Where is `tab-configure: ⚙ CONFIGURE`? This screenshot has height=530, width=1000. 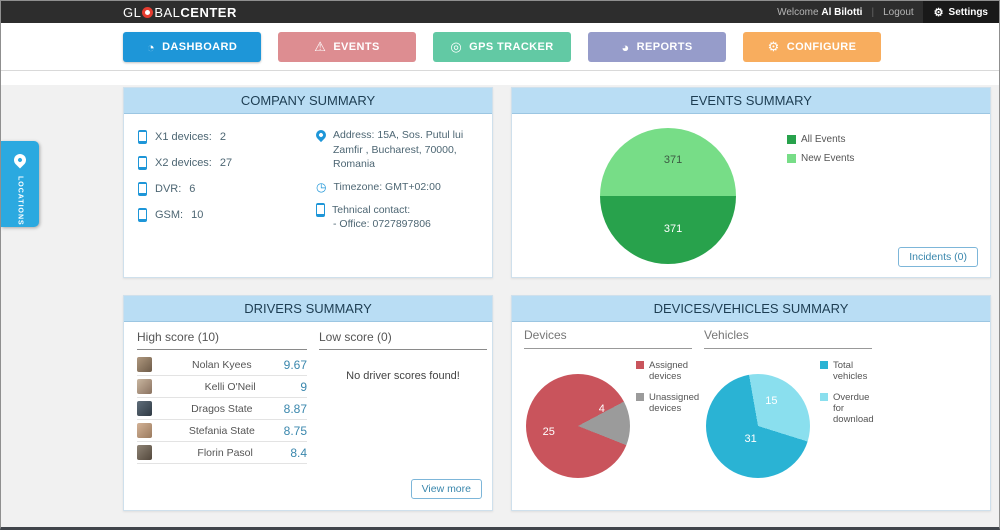 tab-configure: ⚙ CONFIGURE is located at coordinates (812, 47).